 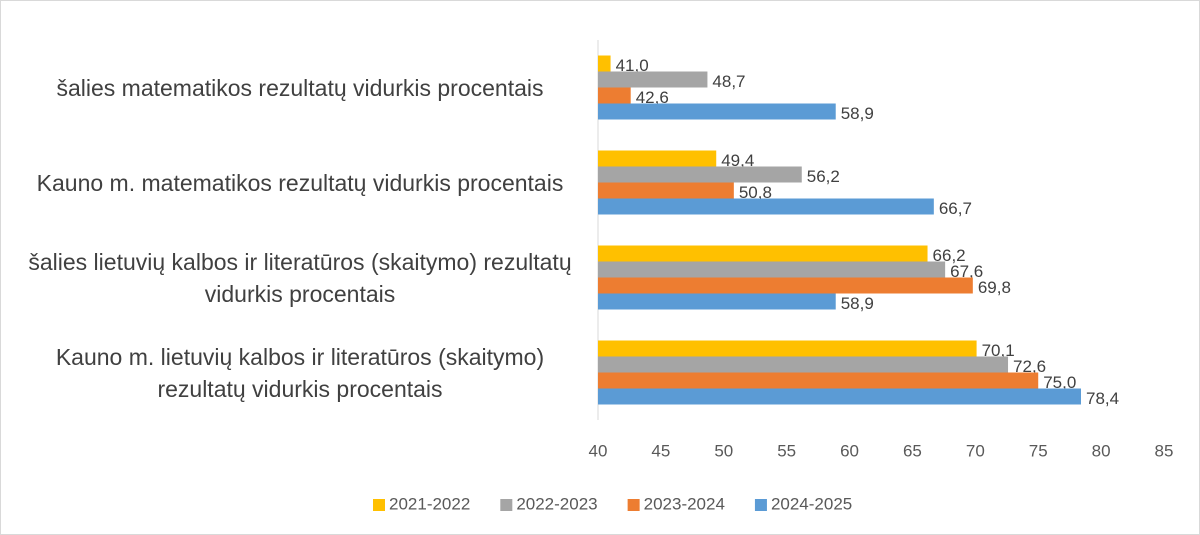 I want to click on data-label: 66,7, so click(x=955, y=208).